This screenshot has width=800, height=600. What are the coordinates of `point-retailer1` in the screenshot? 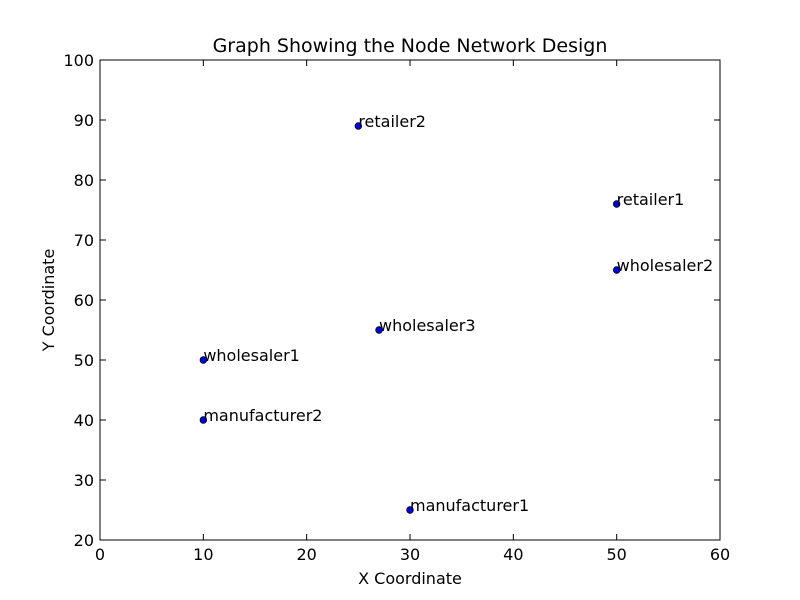 It's located at (616, 204).